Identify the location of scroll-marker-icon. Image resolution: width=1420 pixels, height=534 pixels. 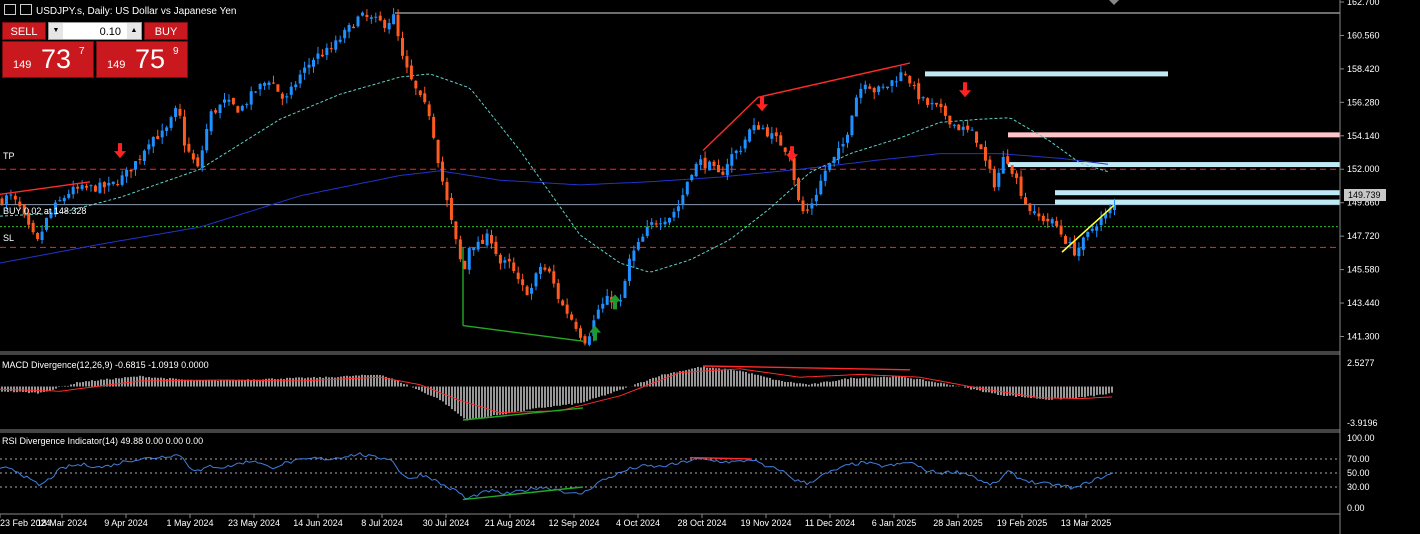
(1114, 2).